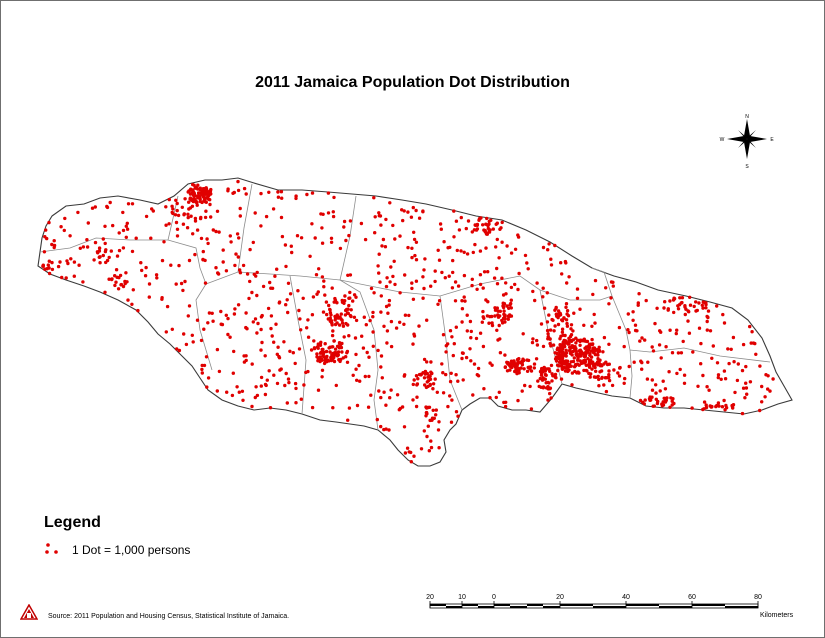  Describe the element at coordinates (438, 605) in the screenshot. I see `scale-bar-segment` at that location.